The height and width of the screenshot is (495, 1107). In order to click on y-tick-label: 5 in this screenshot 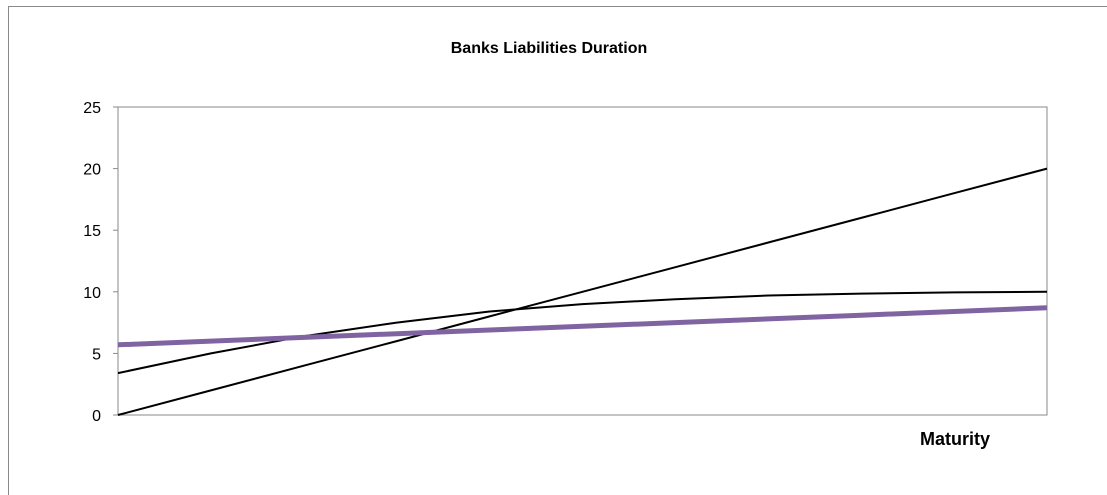, I will do `click(96, 354)`.